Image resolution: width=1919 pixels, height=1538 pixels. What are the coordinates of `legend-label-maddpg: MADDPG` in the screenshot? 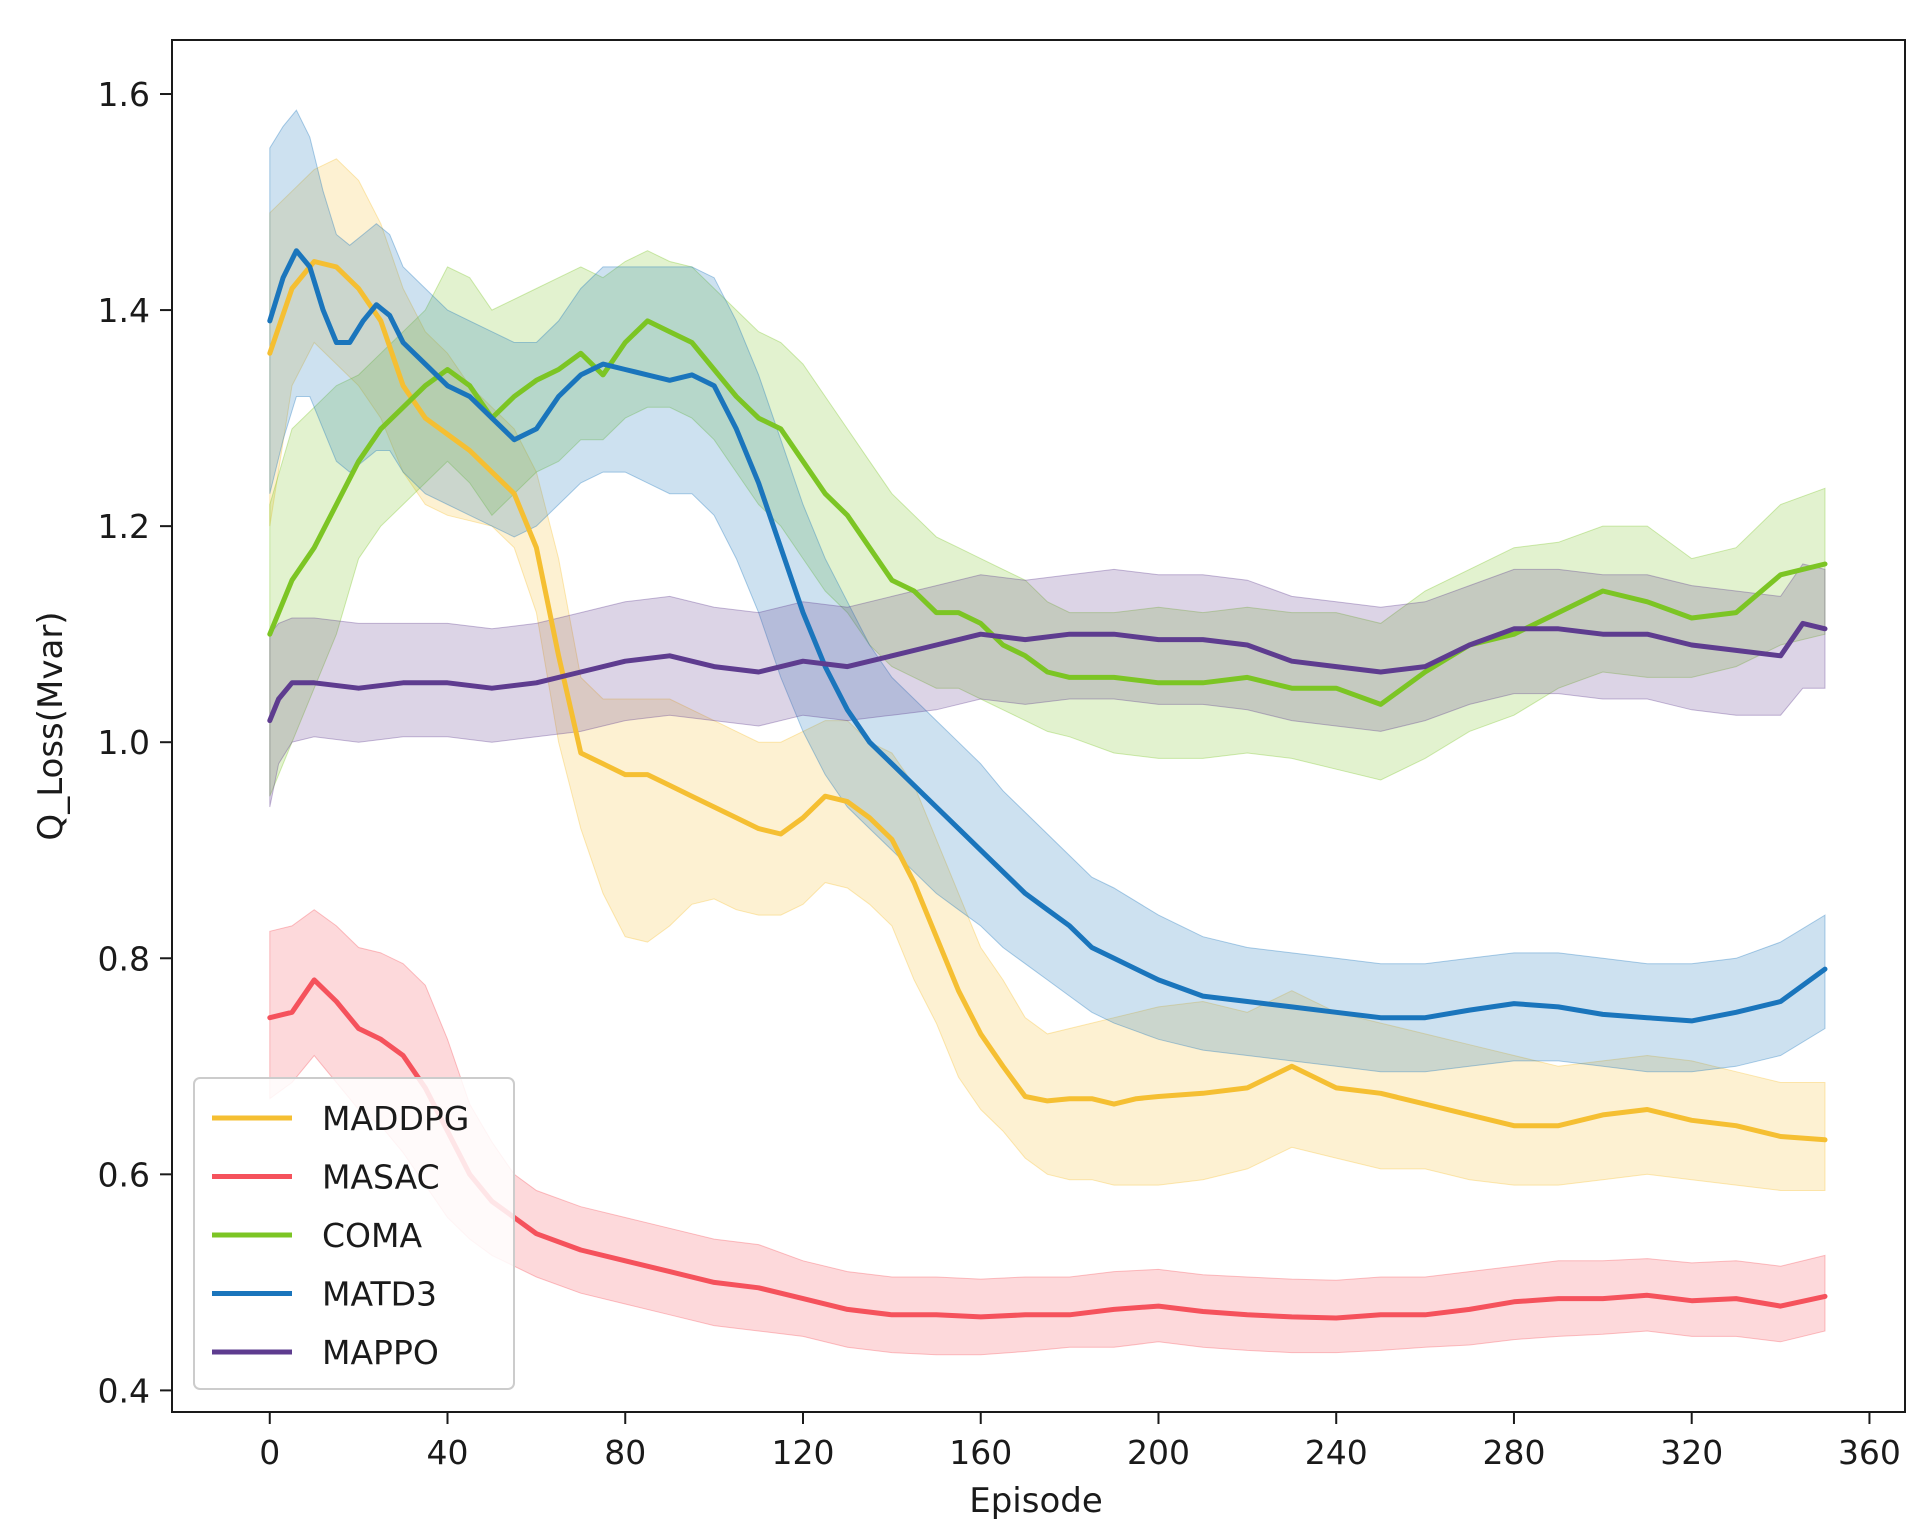 It's located at (395, 1118).